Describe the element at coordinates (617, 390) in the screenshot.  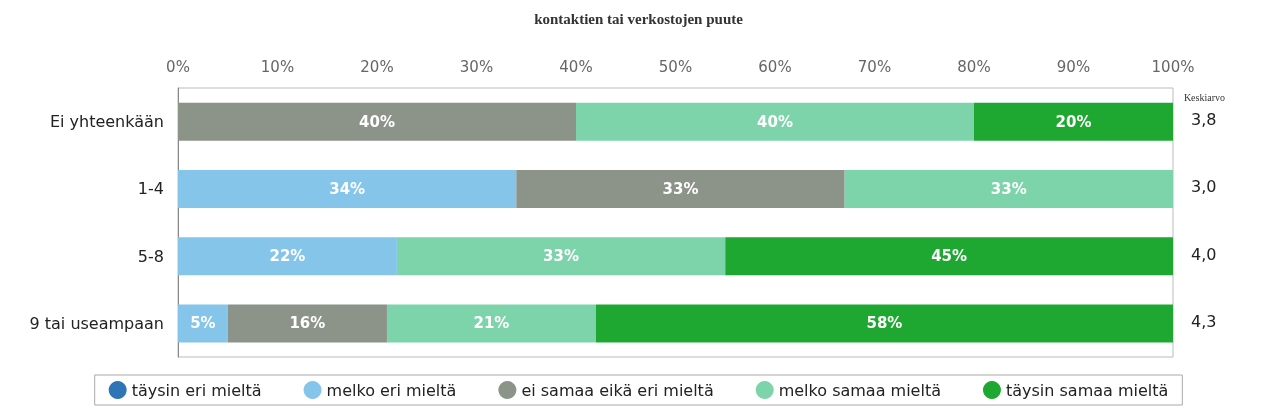
I see `legend-label: ei samaa eikä eri mieltä` at that location.